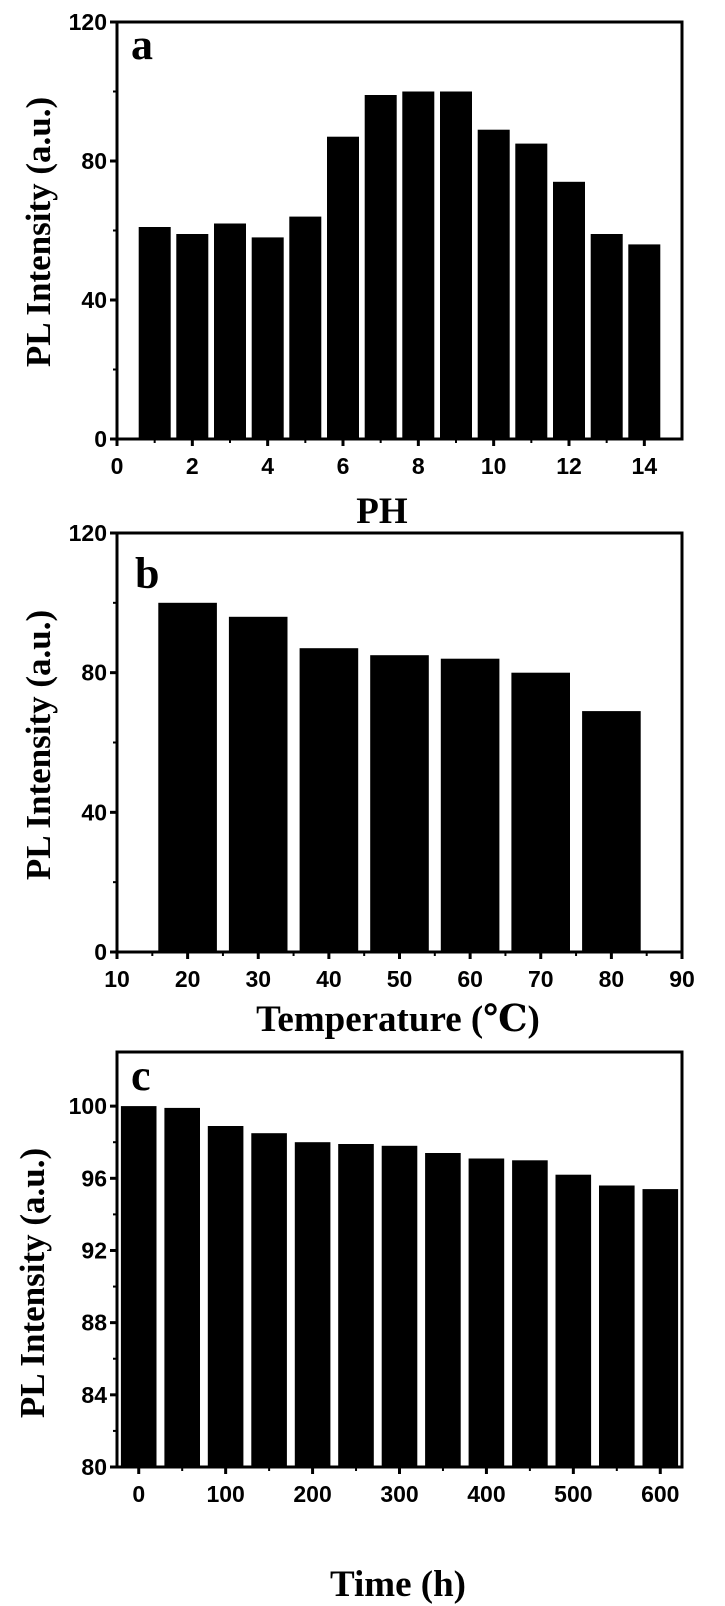 The width and height of the screenshot is (725, 1606). What do you see at coordinates (573, 1494) in the screenshot?
I see `x-tick-label-c-500: 500` at bounding box center [573, 1494].